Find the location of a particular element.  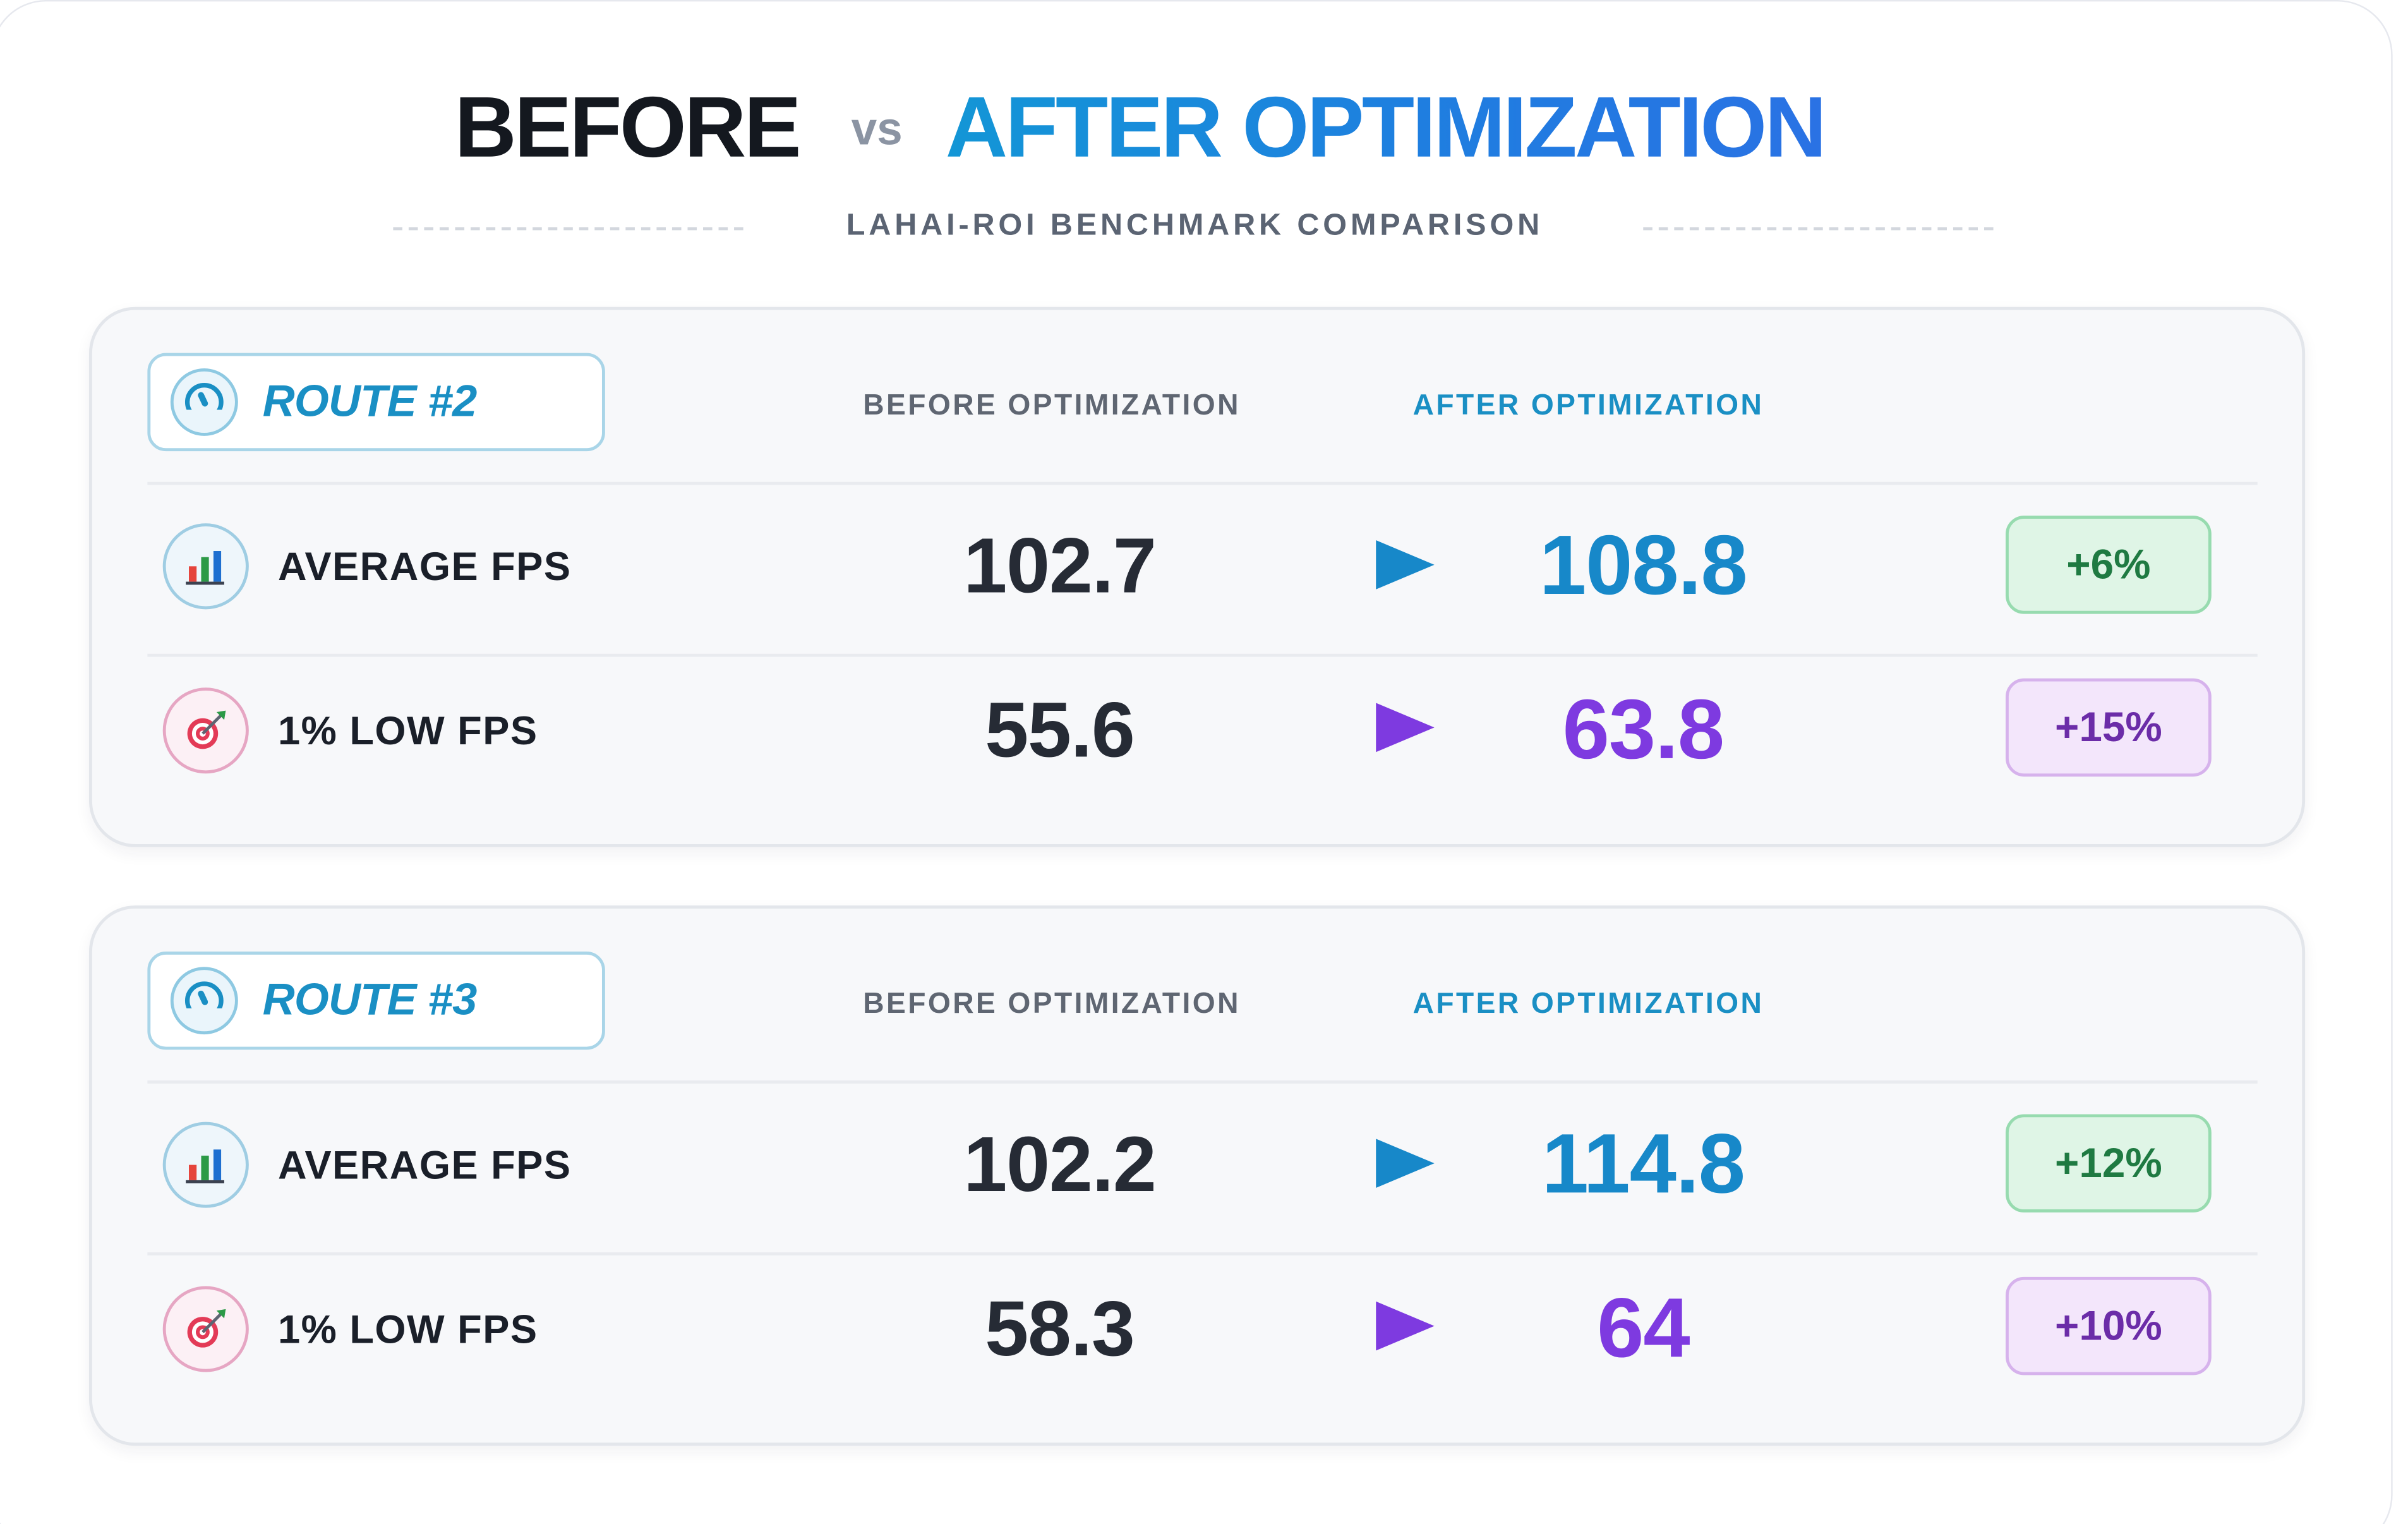

before-value: 58.3 is located at coordinates (1060, 1329).